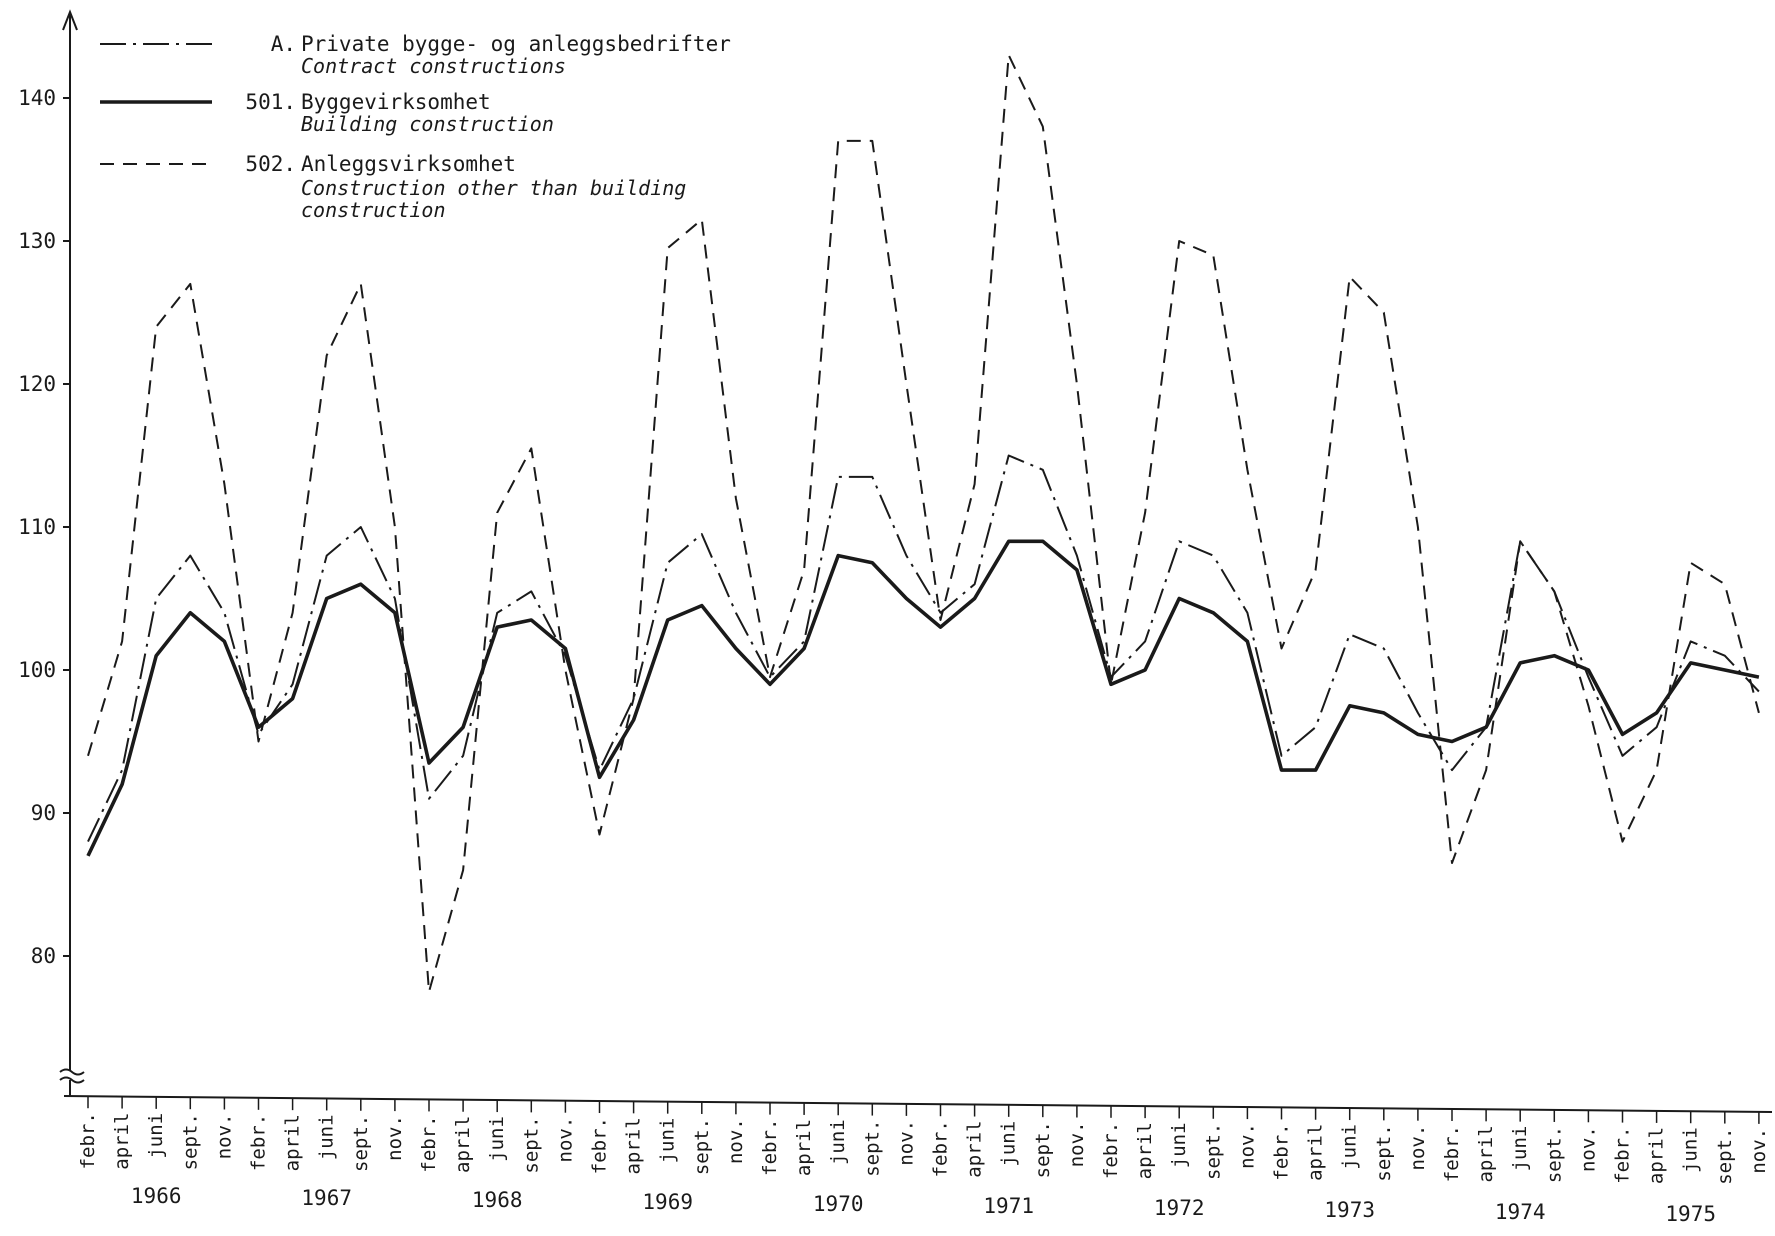  Describe the element at coordinates (283, 44) in the screenshot. I see `legend-code: A.` at that location.